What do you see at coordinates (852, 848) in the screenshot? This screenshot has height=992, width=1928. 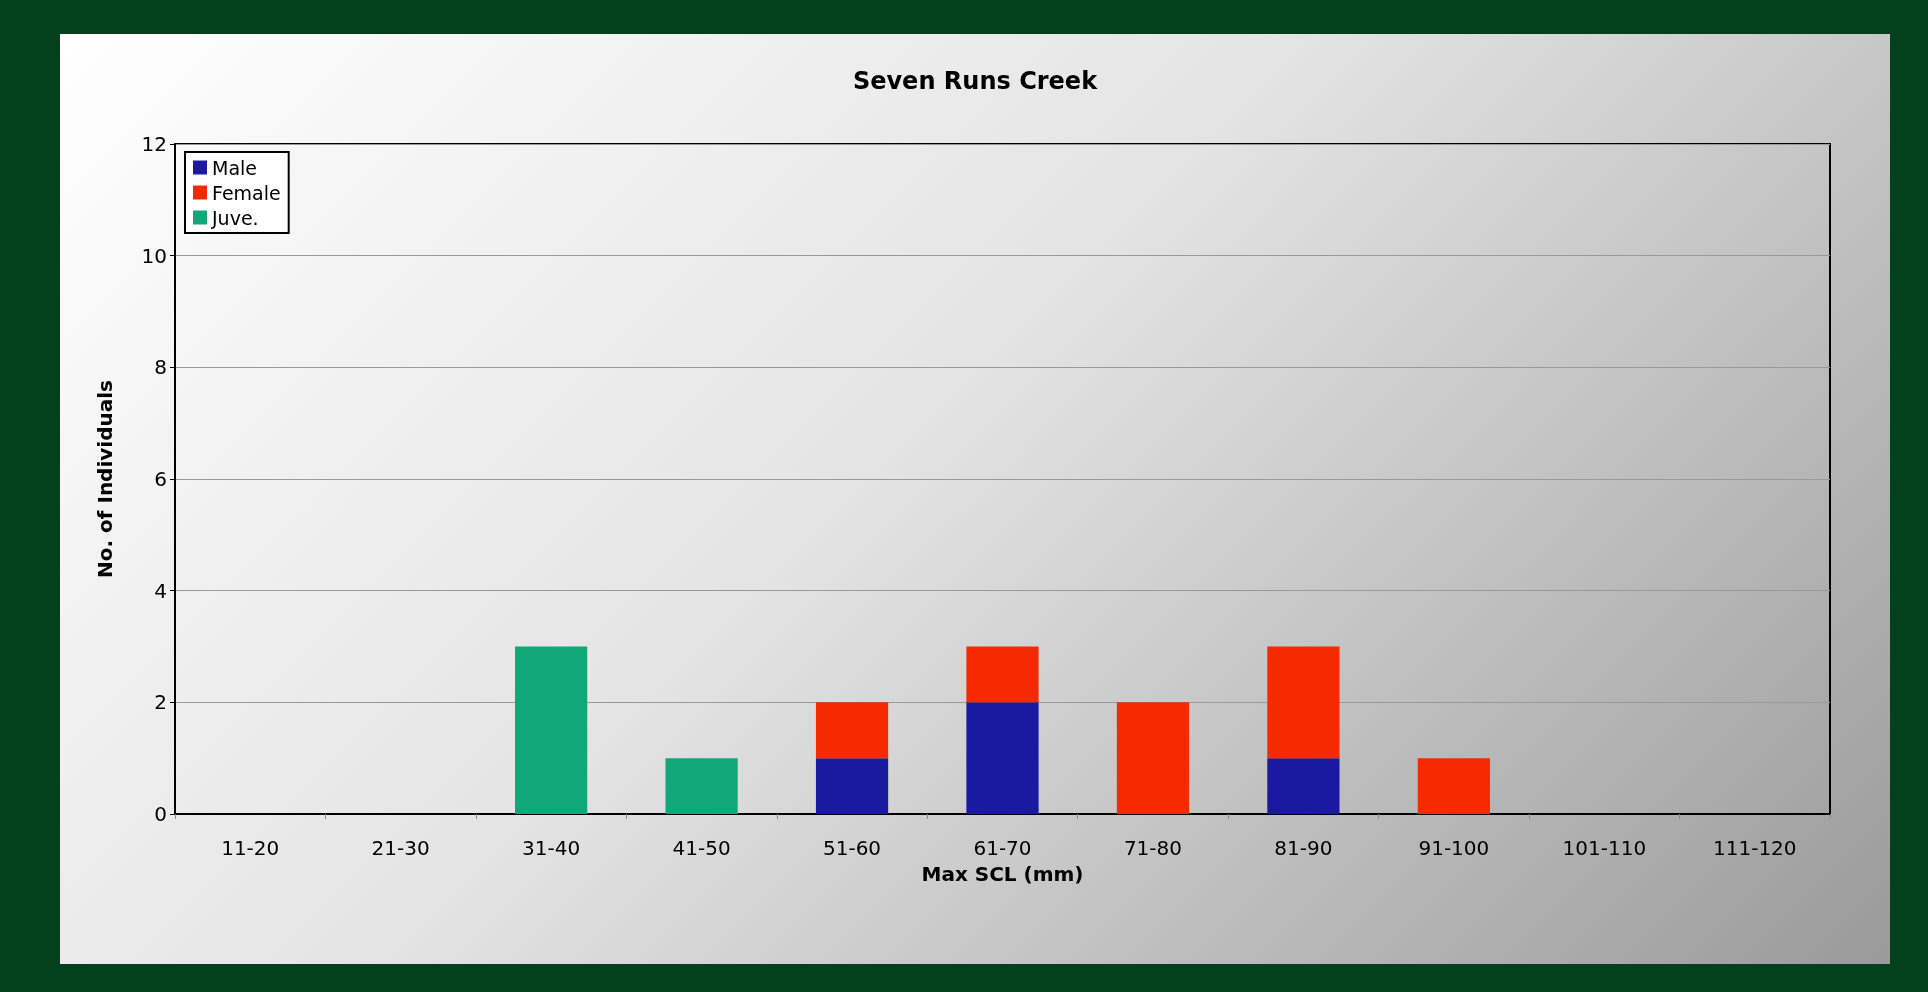 I see `x-tick-label: 51-60` at bounding box center [852, 848].